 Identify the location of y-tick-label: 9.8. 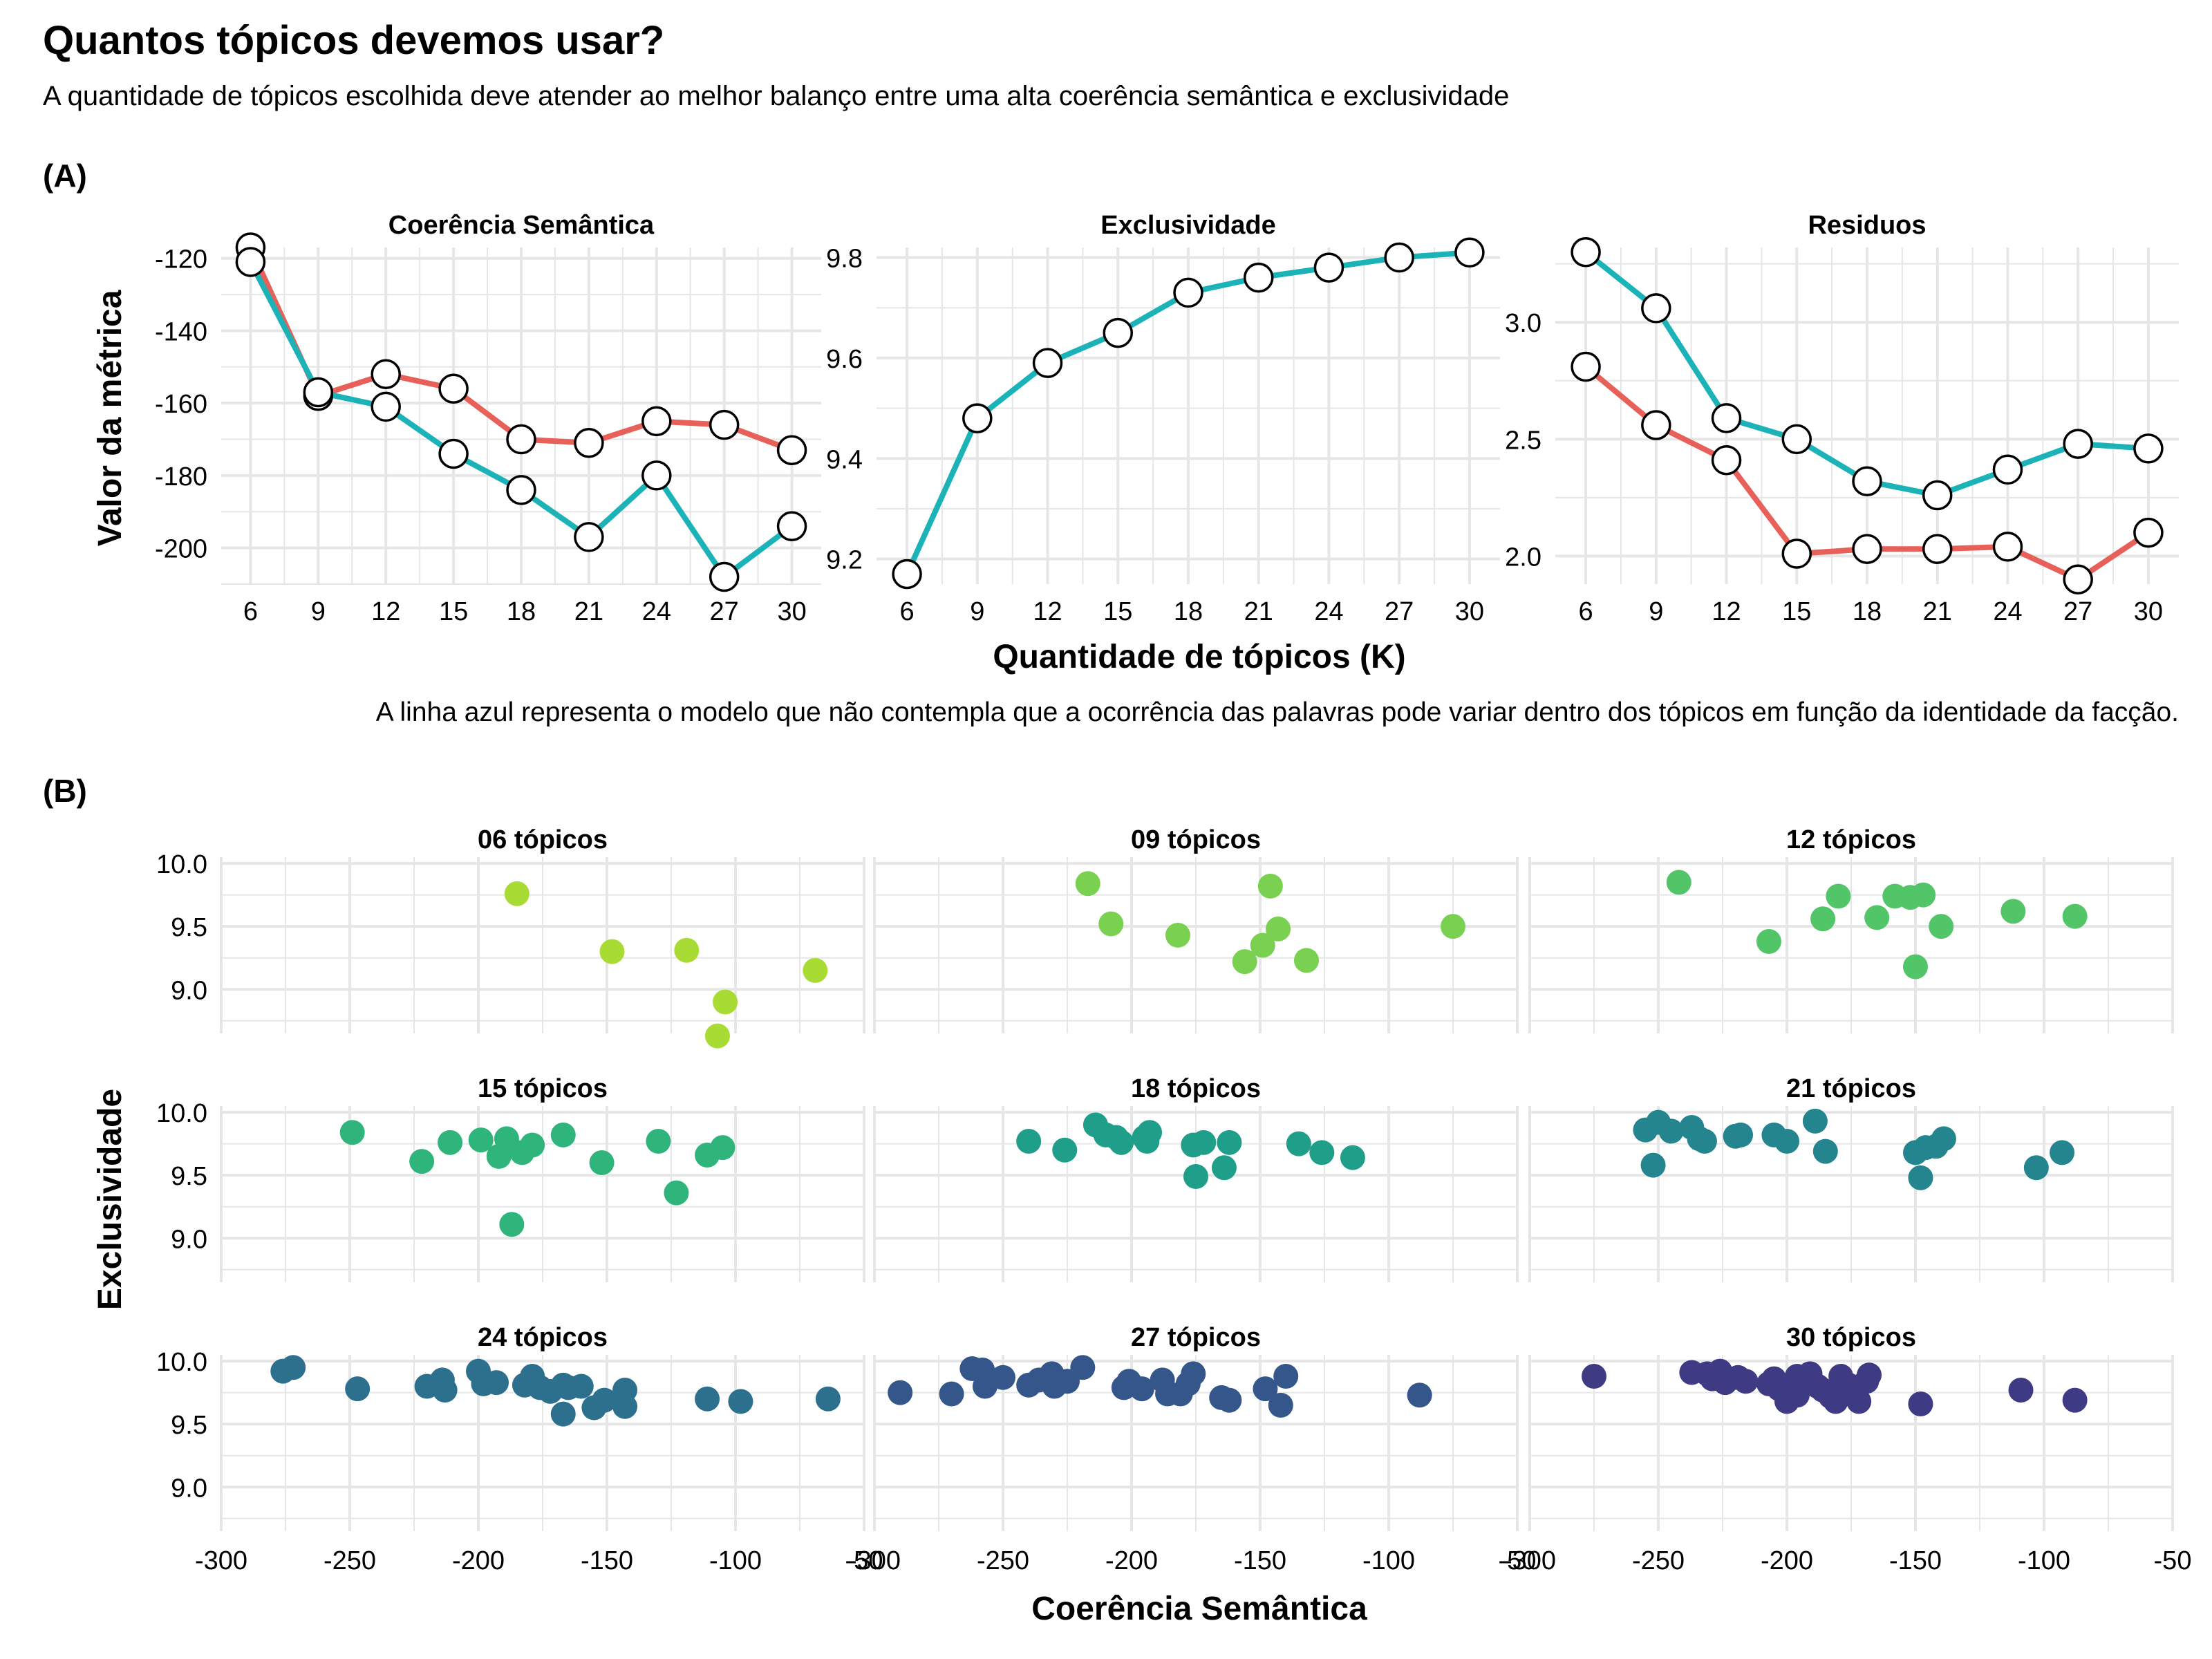
(845, 259).